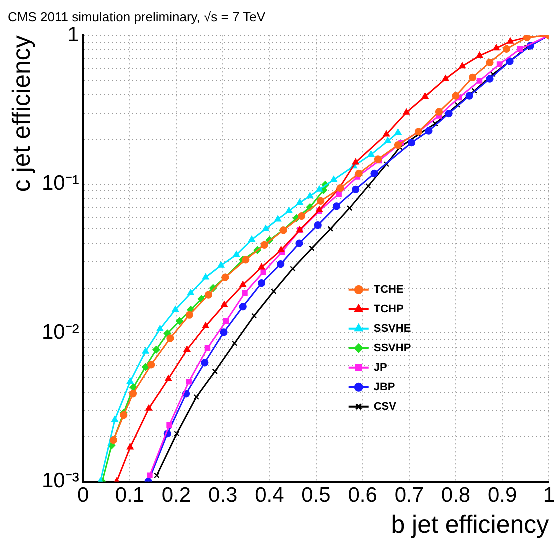 Image resolution: width=557 pixels, height=541 pixels. I want to click on y-tick-label: 10⁻², so click(61, 332).